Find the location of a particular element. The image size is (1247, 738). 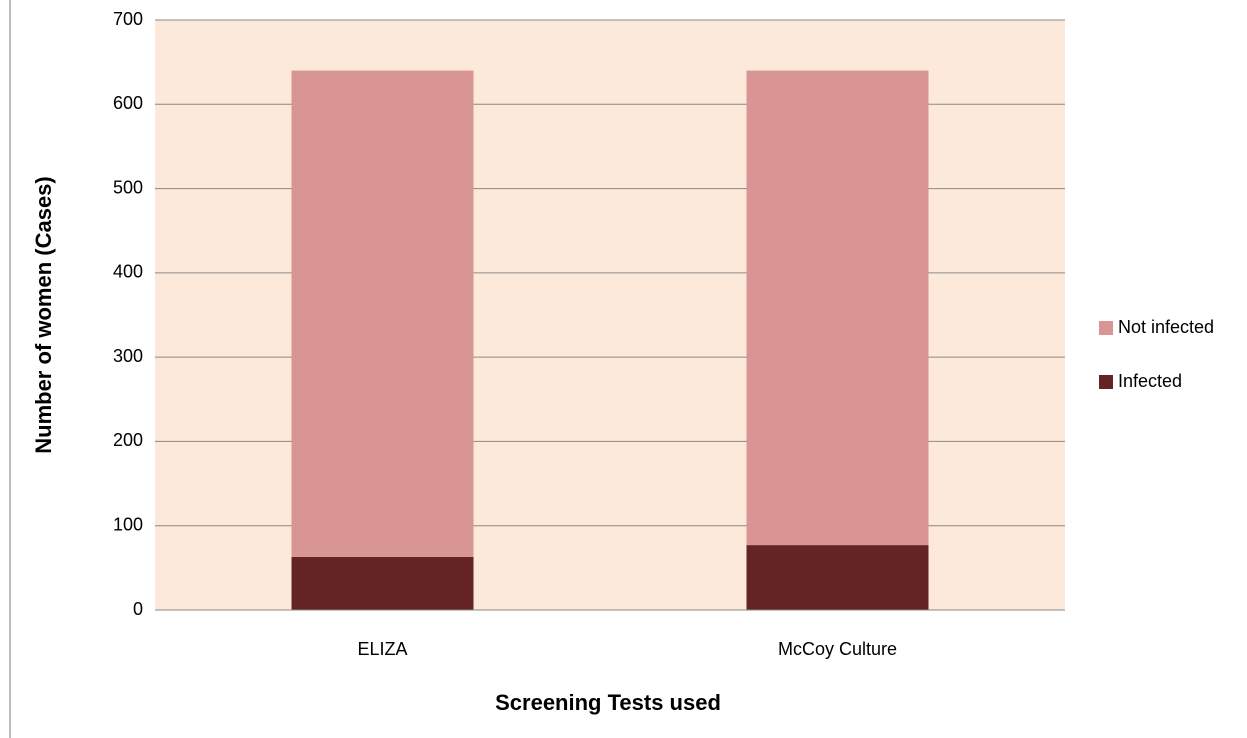

legend-label: Not infected is located at coordinates (1166, 327).